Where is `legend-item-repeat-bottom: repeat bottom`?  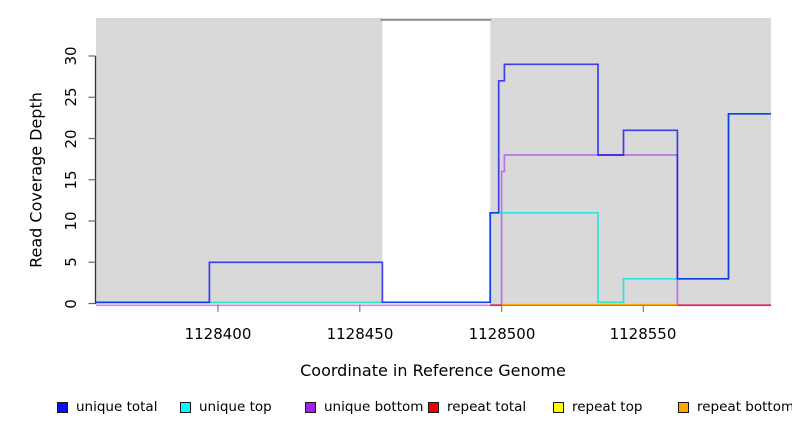 legend-item-repeat-bottom: repeat bottom is located at coordinates (735, 407).